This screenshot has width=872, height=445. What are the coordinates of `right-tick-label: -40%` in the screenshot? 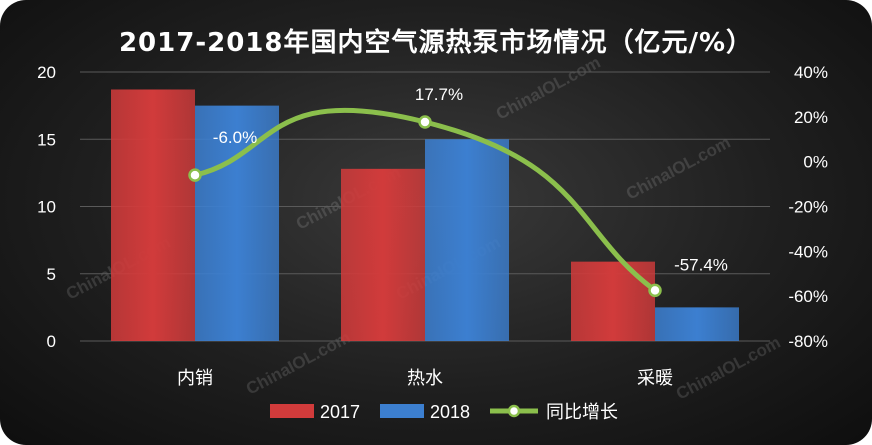 It's located at (808, 251).